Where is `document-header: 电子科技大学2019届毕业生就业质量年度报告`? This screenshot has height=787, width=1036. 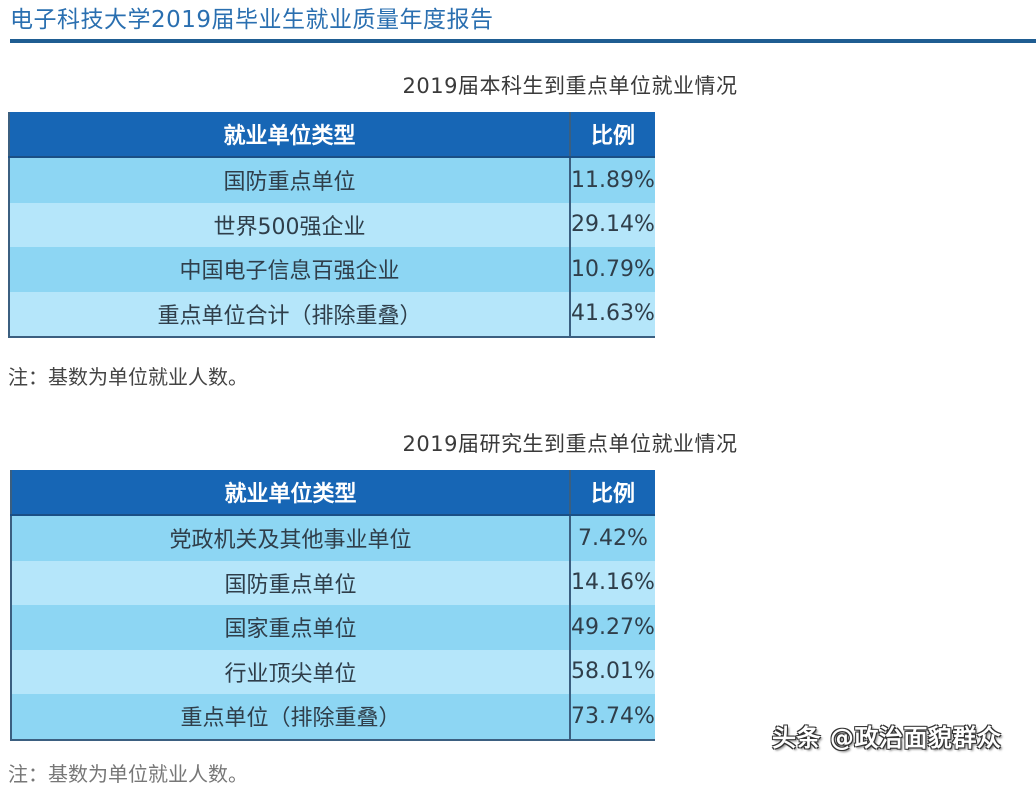
document-header: 电子科技大学2019届毕业生就业质量年度报告 is located at coordinates (523, 23).